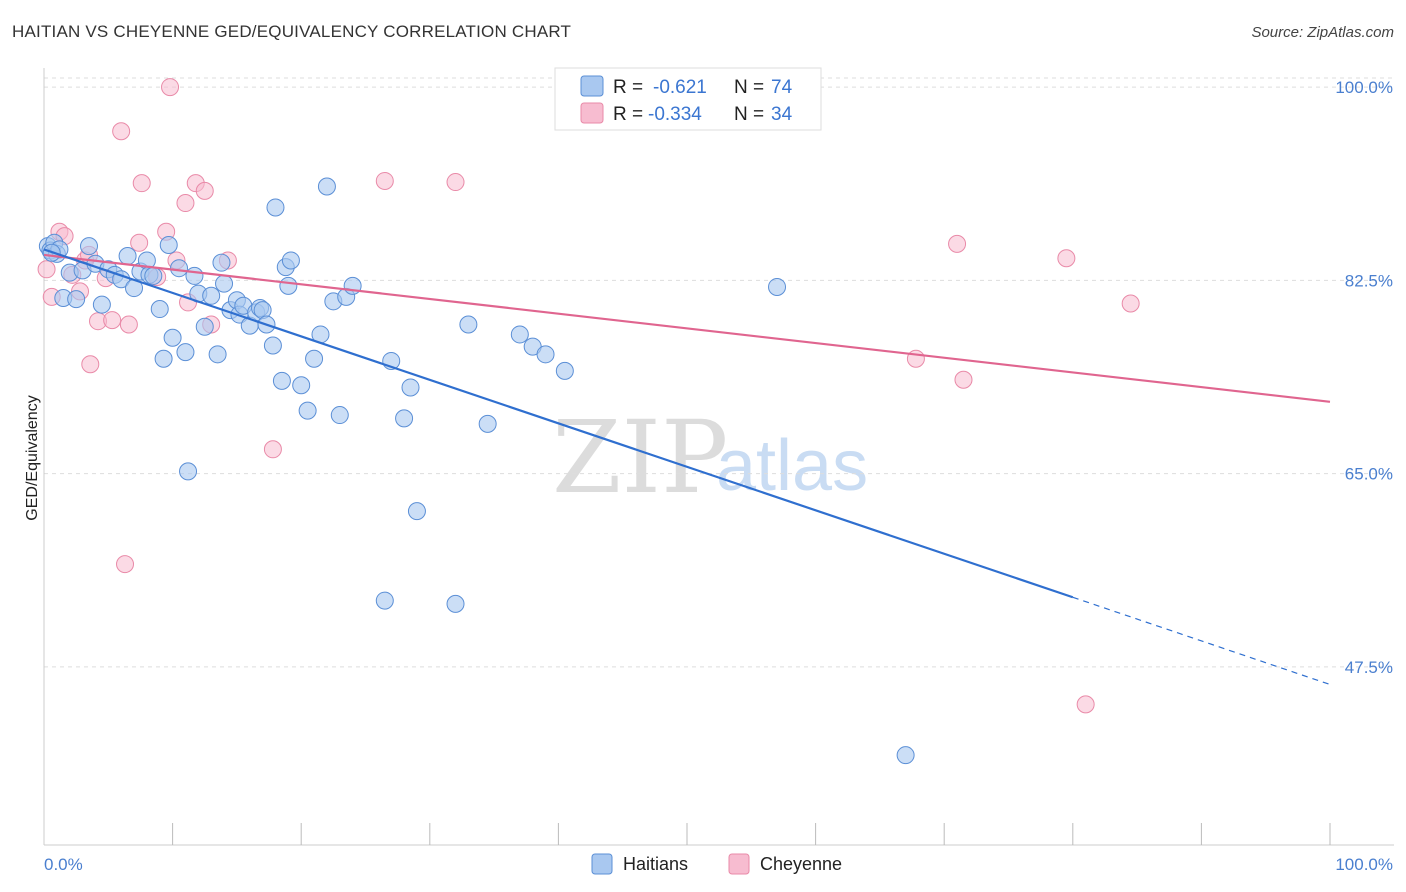  I want to click on haitians-trendline-extrapolated, so click(1201, 641).